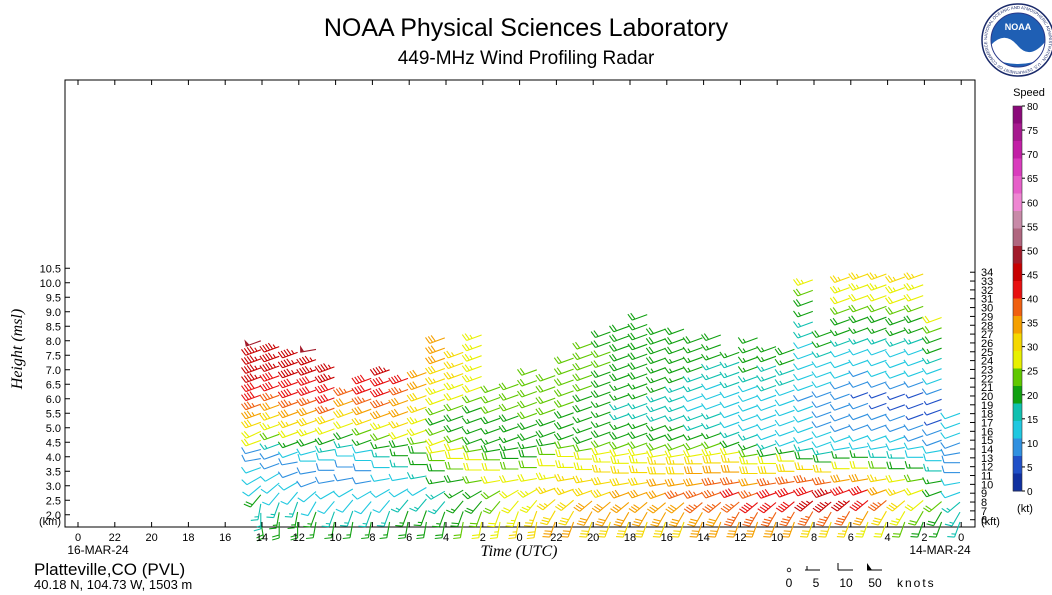  What do you see at coordinates (1033, 396) in the screenshot?
I see `colorbar-label: 20` at bounding box center [1033, 396].